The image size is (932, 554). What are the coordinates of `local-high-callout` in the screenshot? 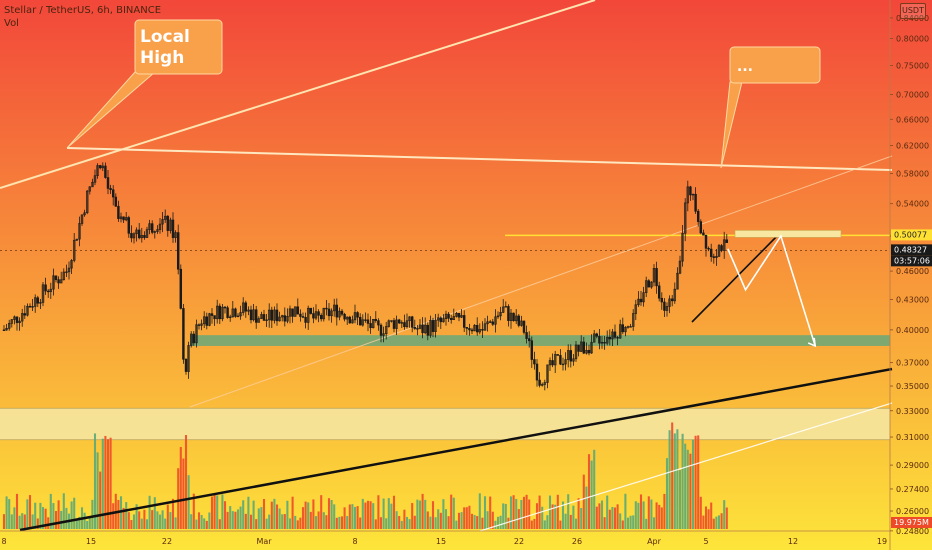 It's located at (178, 47).